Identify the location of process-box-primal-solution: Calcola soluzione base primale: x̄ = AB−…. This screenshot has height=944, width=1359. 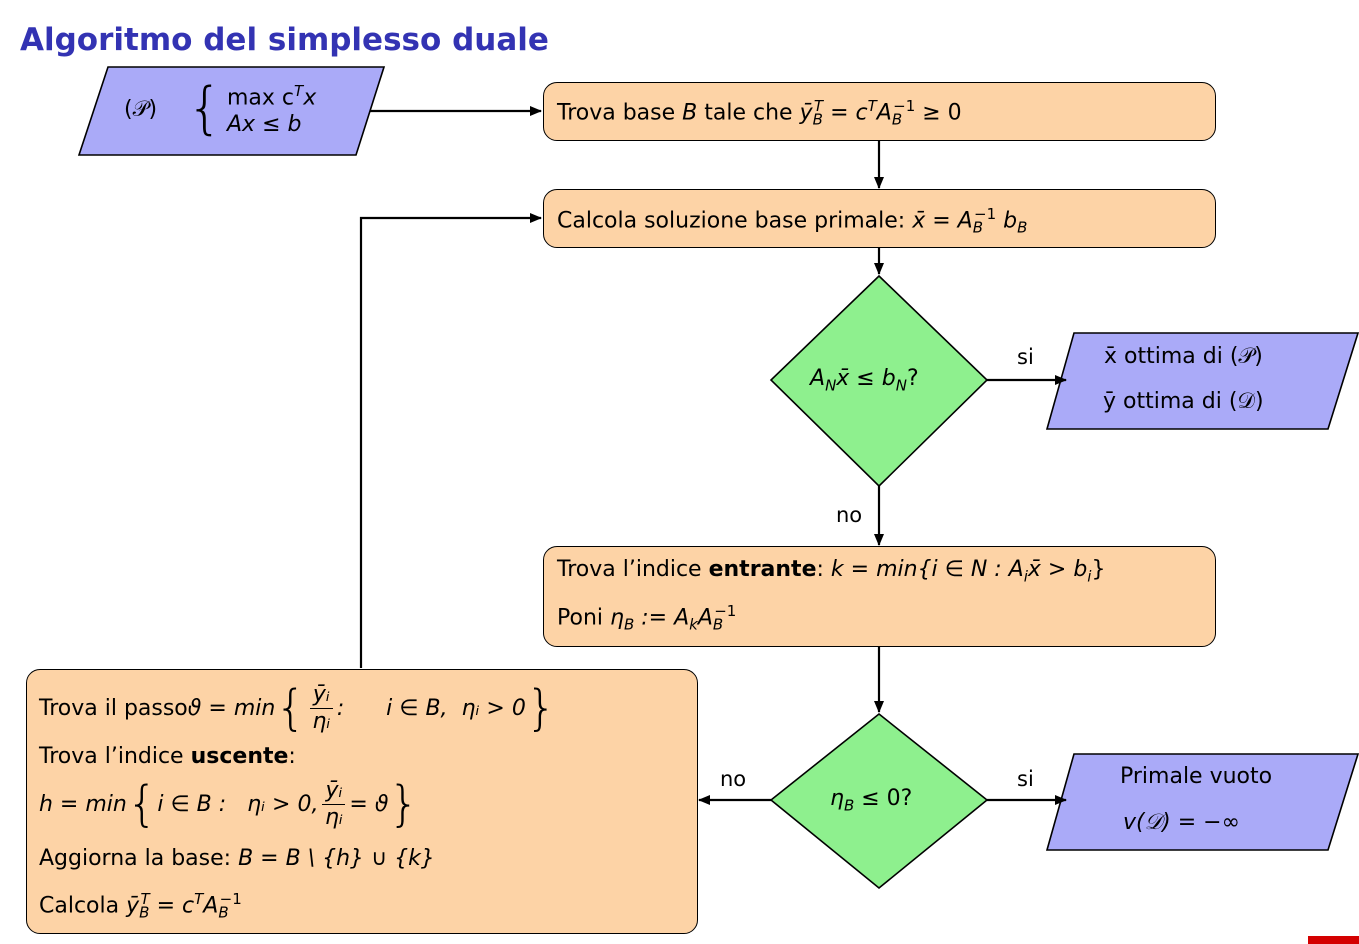
(879, 218).